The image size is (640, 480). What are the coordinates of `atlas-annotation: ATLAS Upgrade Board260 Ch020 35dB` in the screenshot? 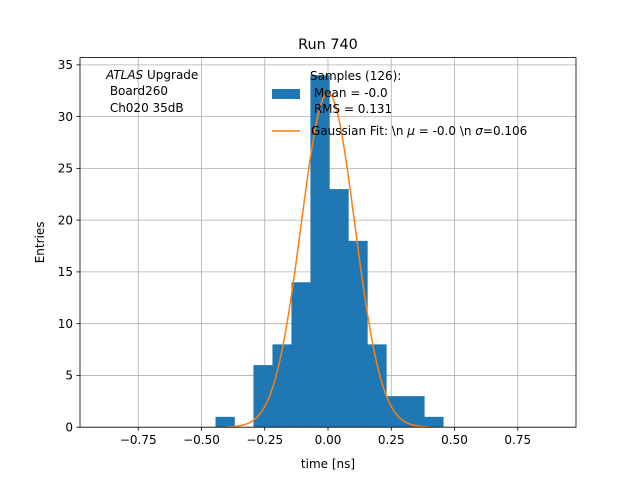 It's located at (151, 91).